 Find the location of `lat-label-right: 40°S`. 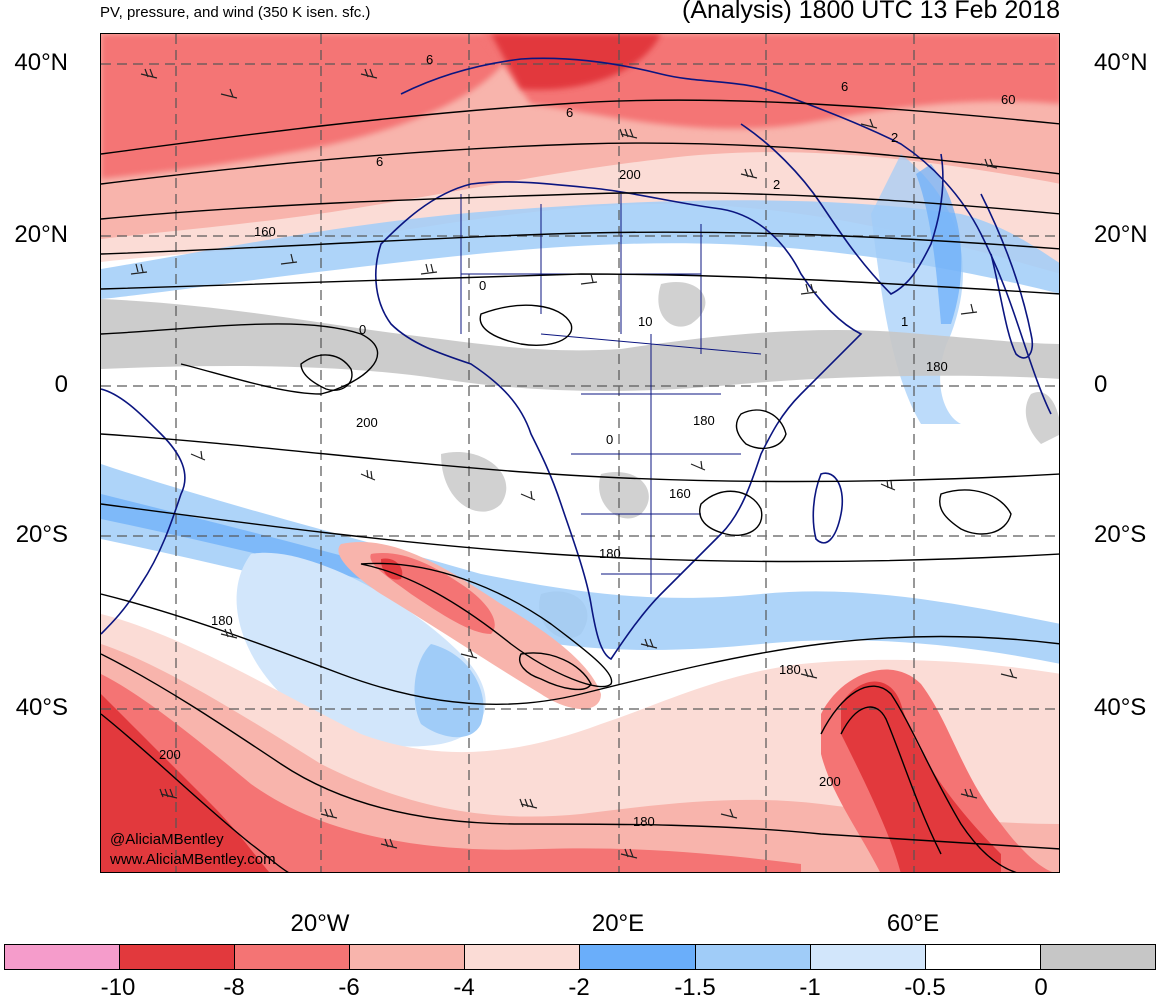

lat-label-right: 40°S is located at coordinates (1120, 707).